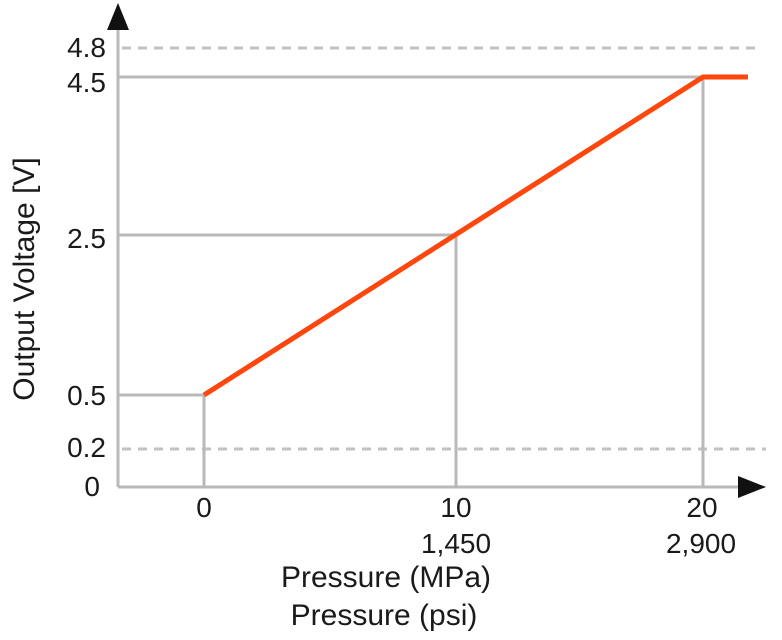  I want to click on y-axis-title: Output Voltage [V], so click(24, 279).